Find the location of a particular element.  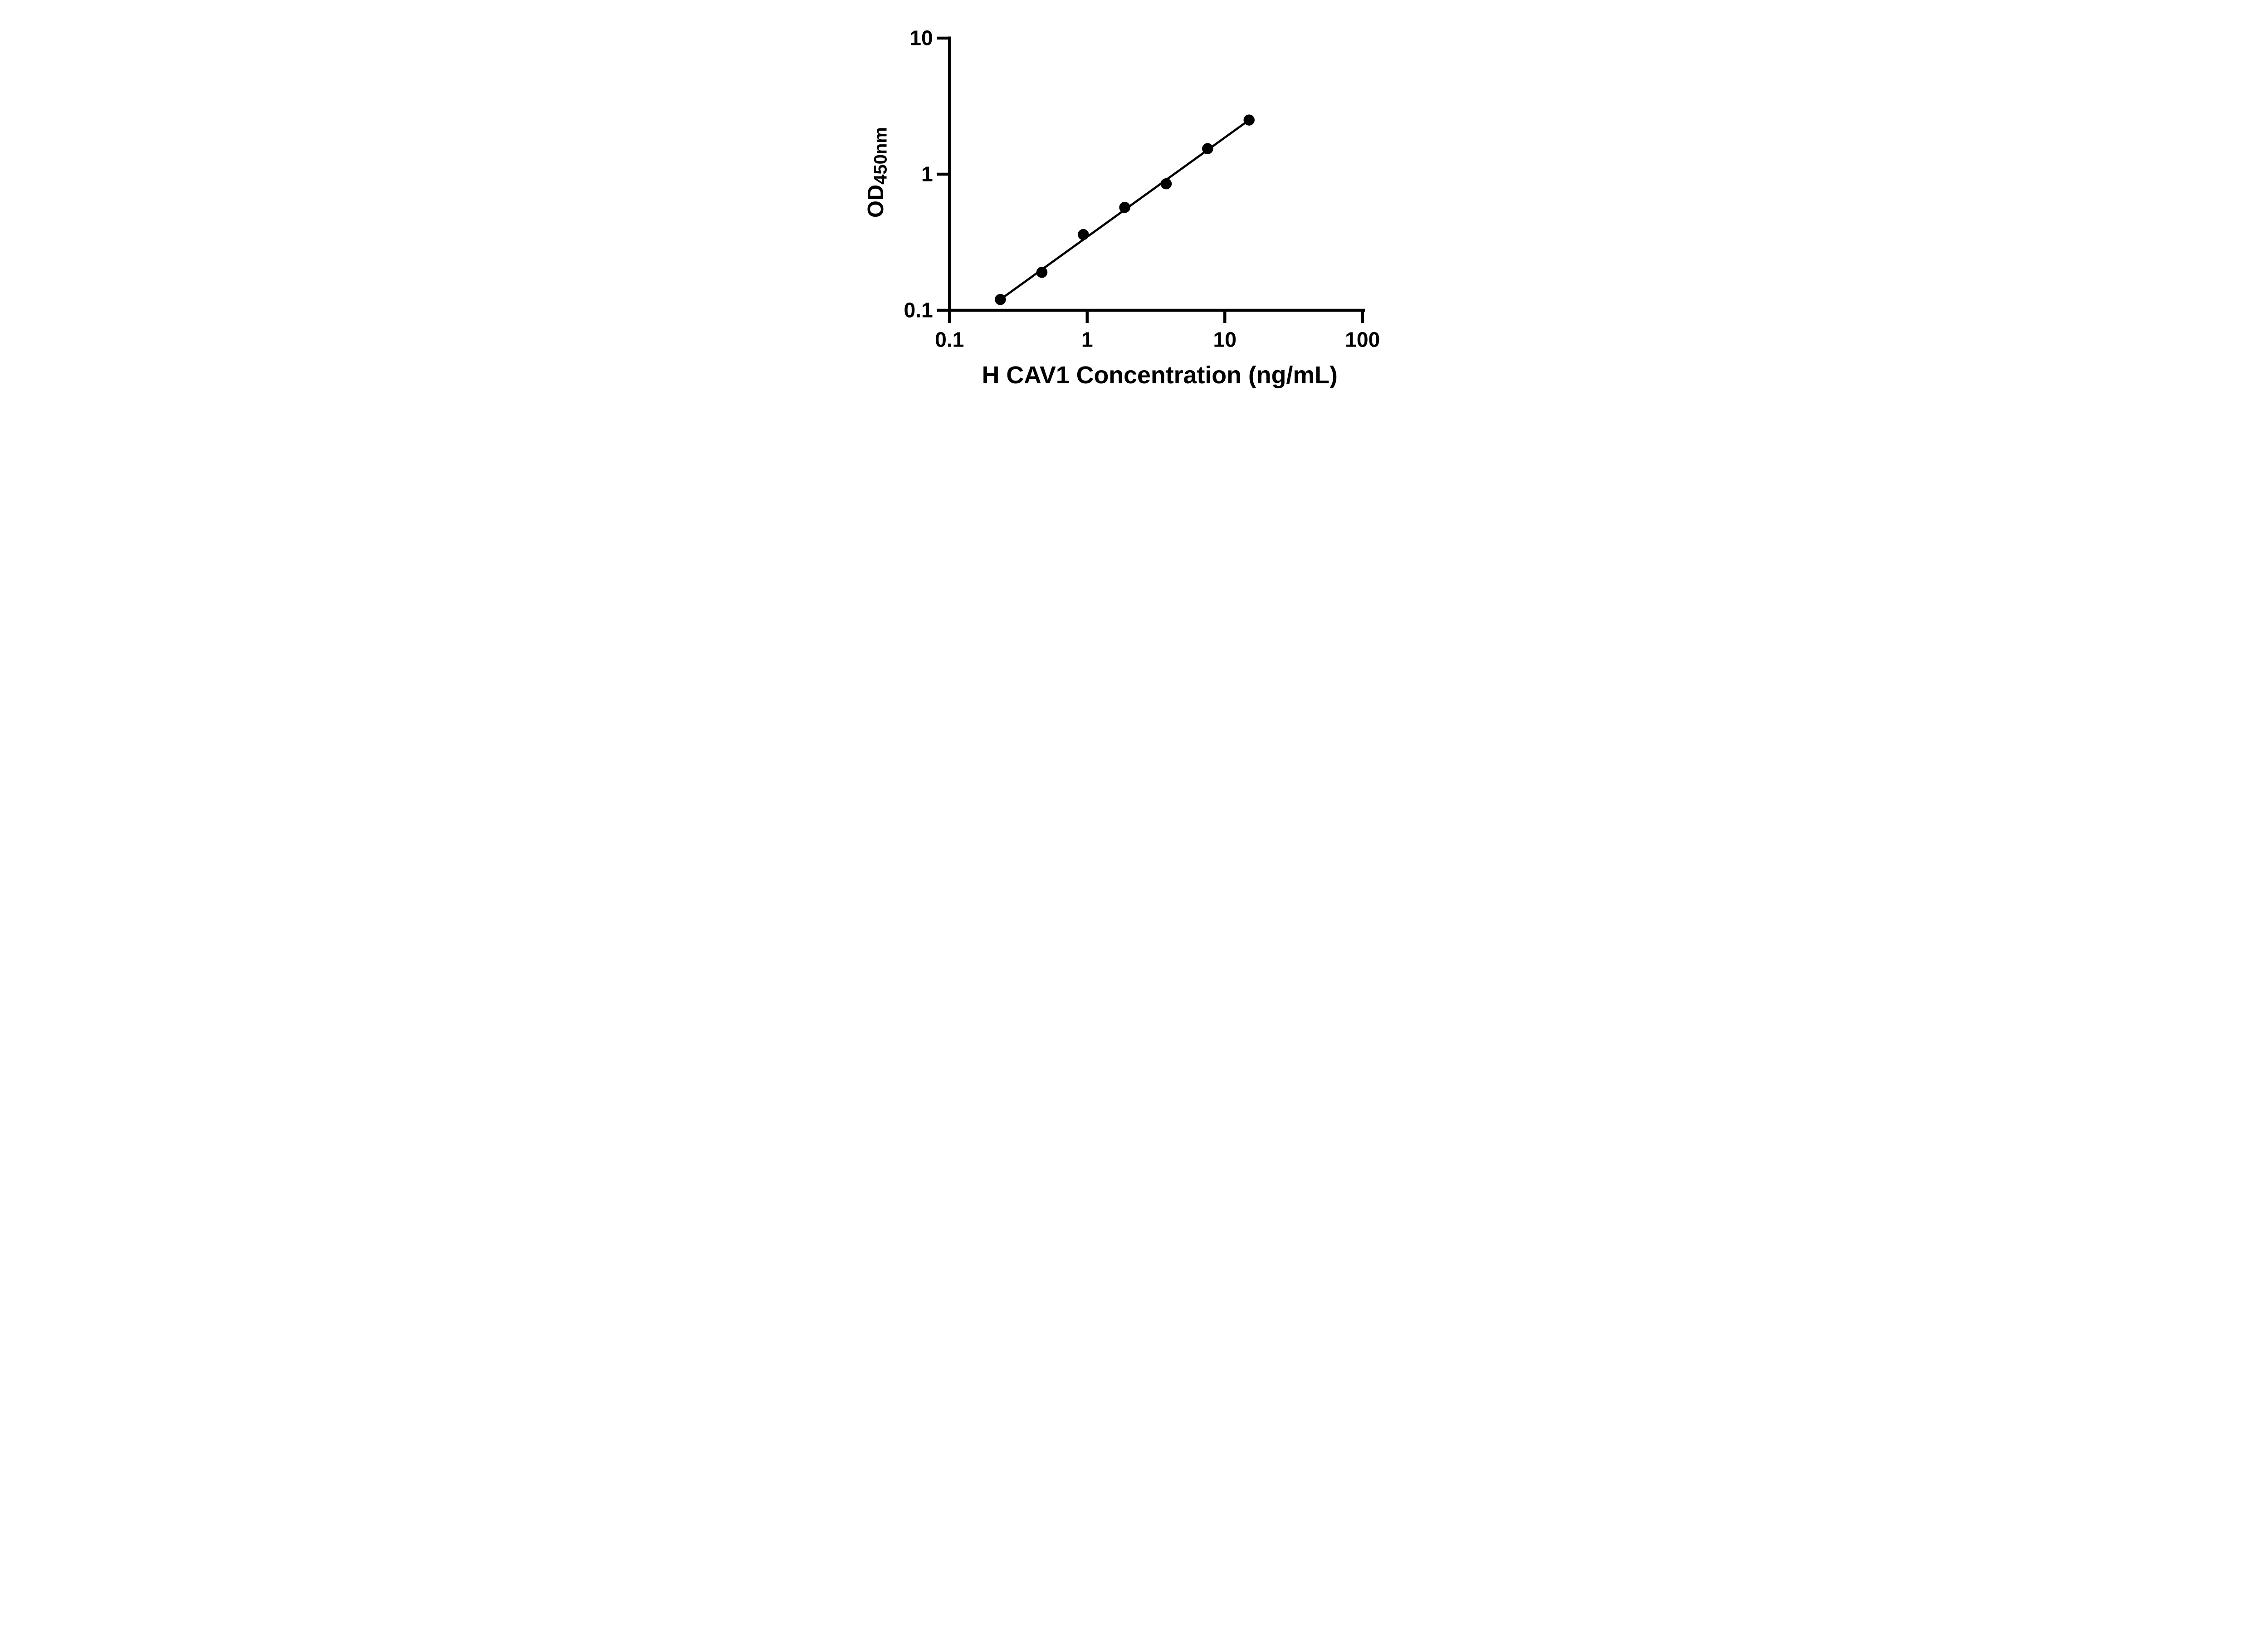

y-tick-label: 1 is located at coordinates (927, 174).